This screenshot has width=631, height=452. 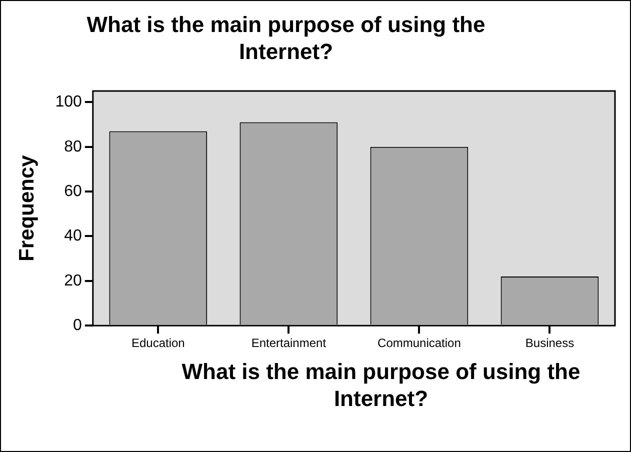 What do you see at coordinates (73, 147) in the screenshot?
I see `y-tick-label: 80` at bounding box center [73, 147].